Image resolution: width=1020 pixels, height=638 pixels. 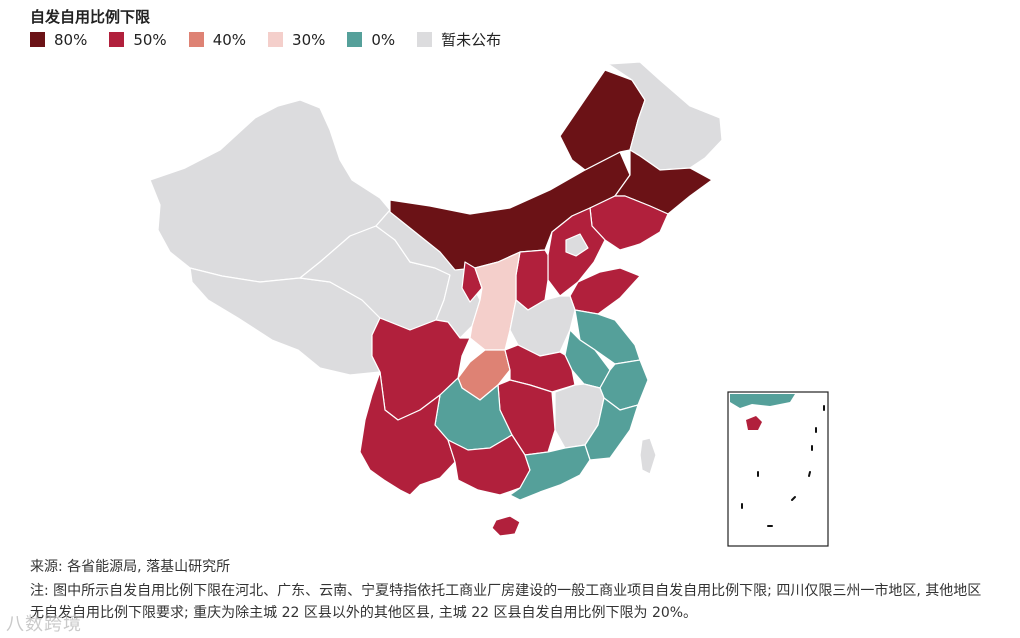 I want to click on legend-item-0: 0%, so click(x=371, y=40).